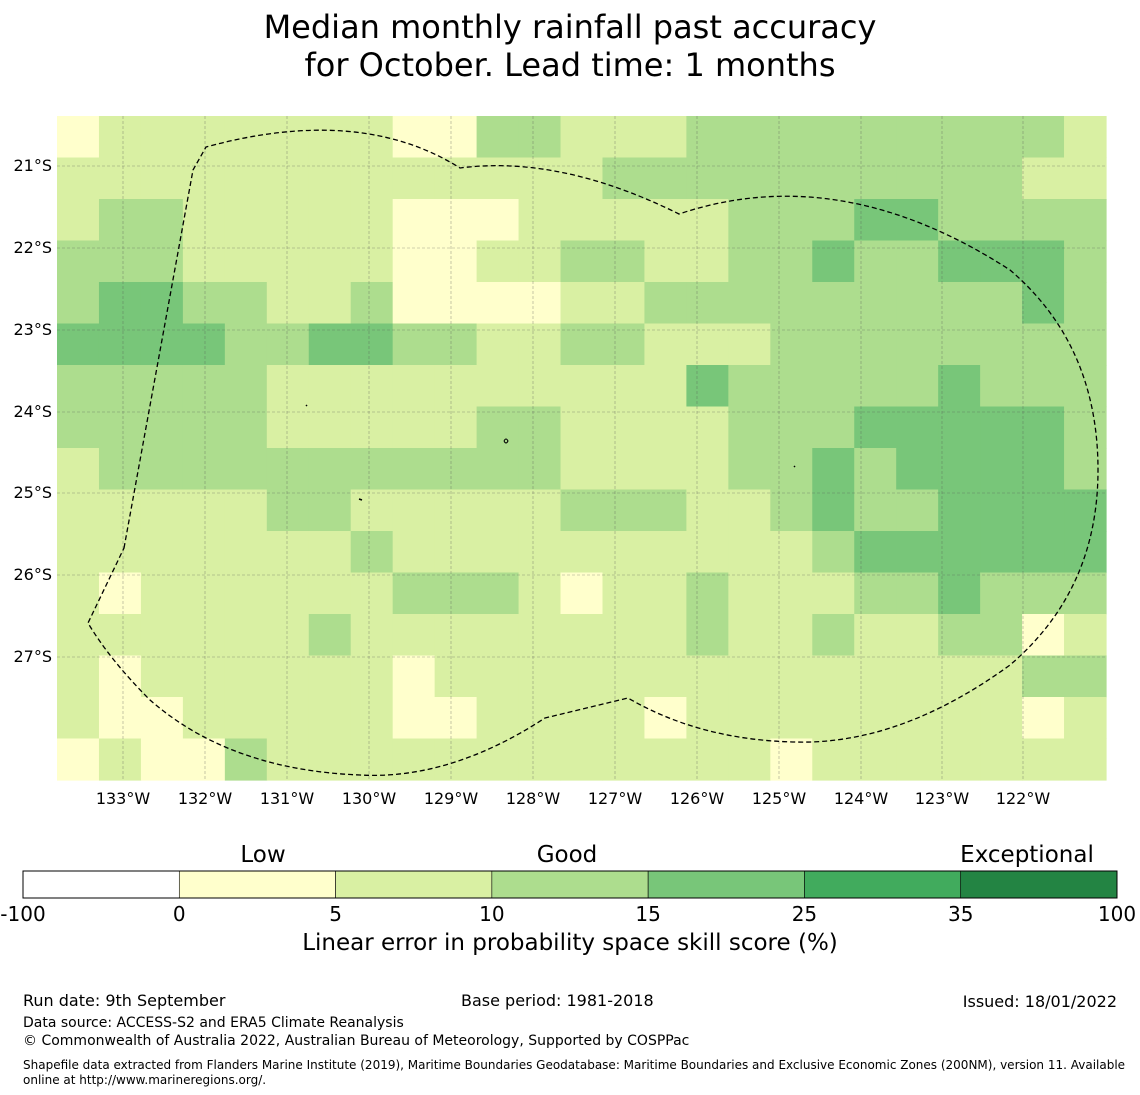 Image resolution: width=1140 pixels, height=1095 pixels. What do you see at coordinates (492, 914) in the screenshot?
I see `colorbar-tick-label: 10` at bounding box center [492, 914].